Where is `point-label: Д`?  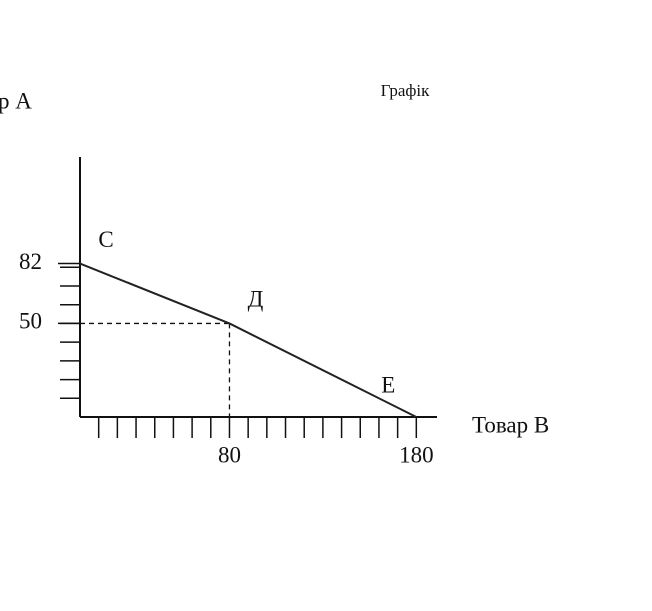 point-label: Д is located at coordinates (256, 299).